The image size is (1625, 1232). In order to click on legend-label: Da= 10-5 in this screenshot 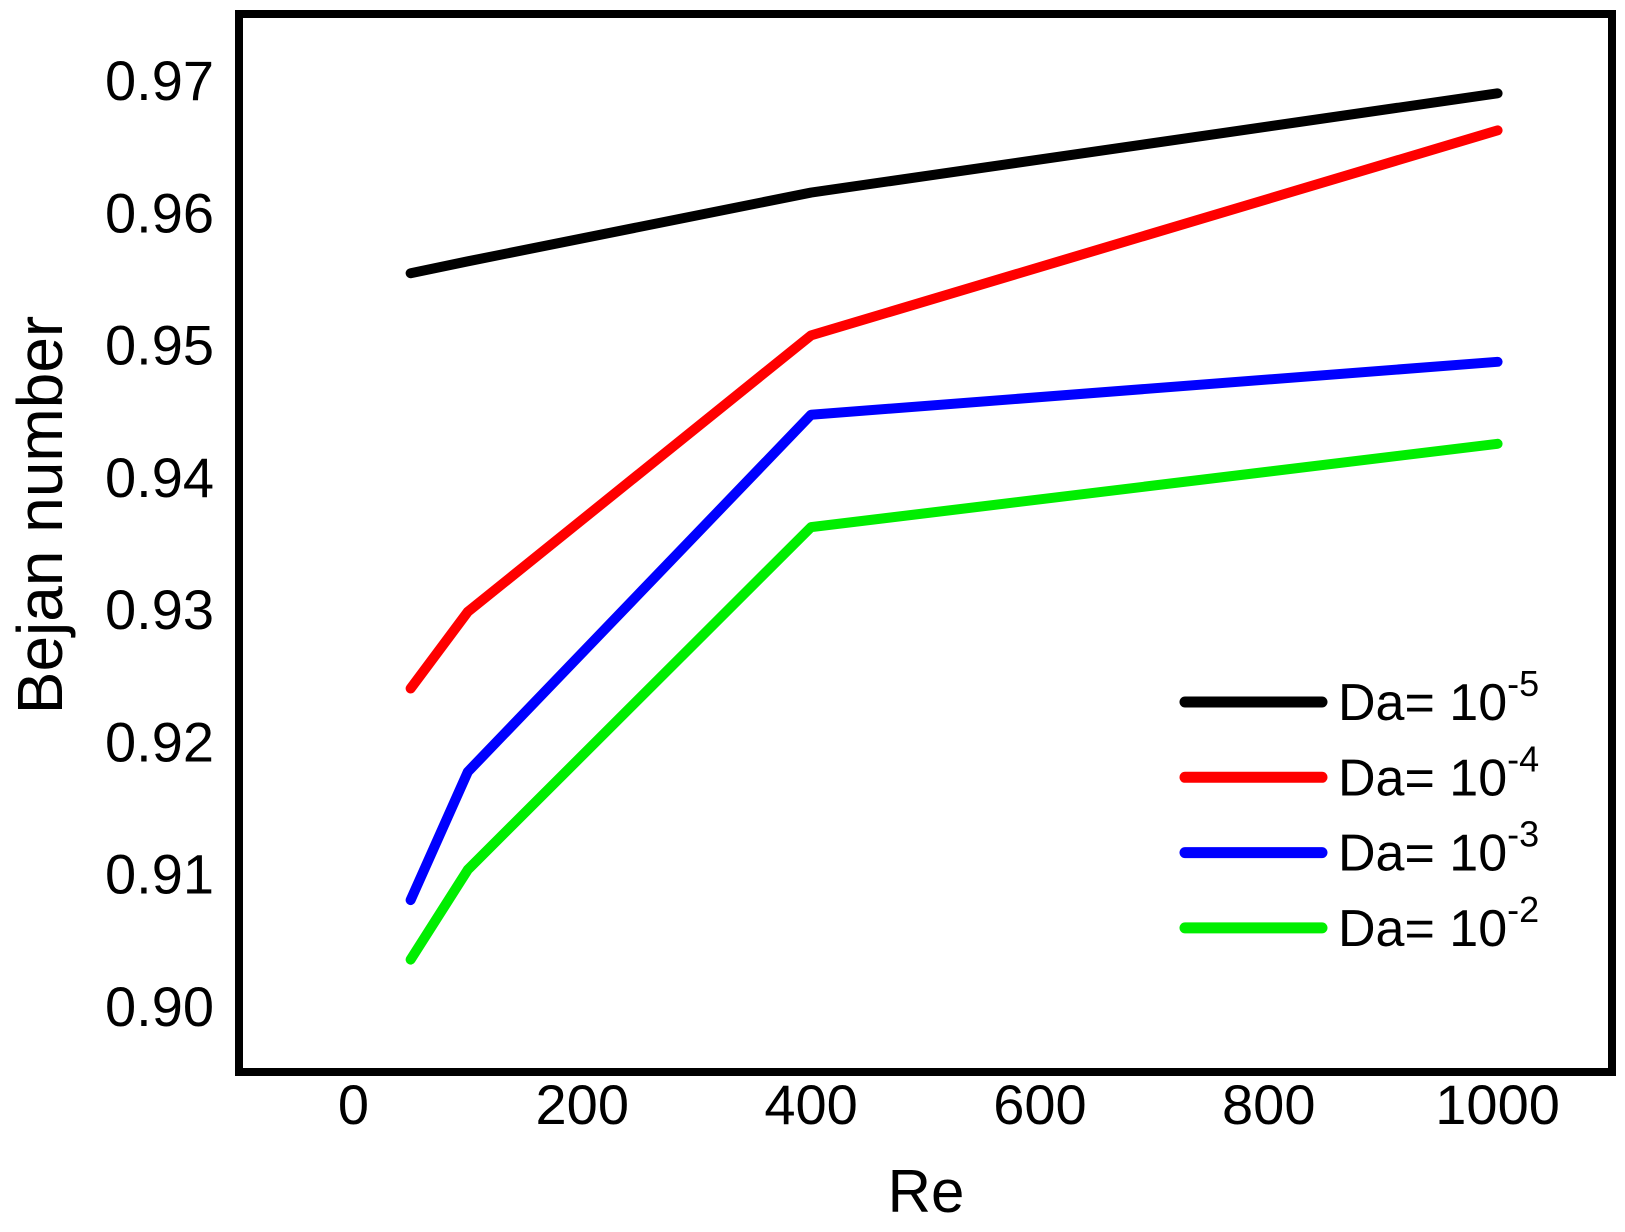, I will do `click(1438, 697)`.